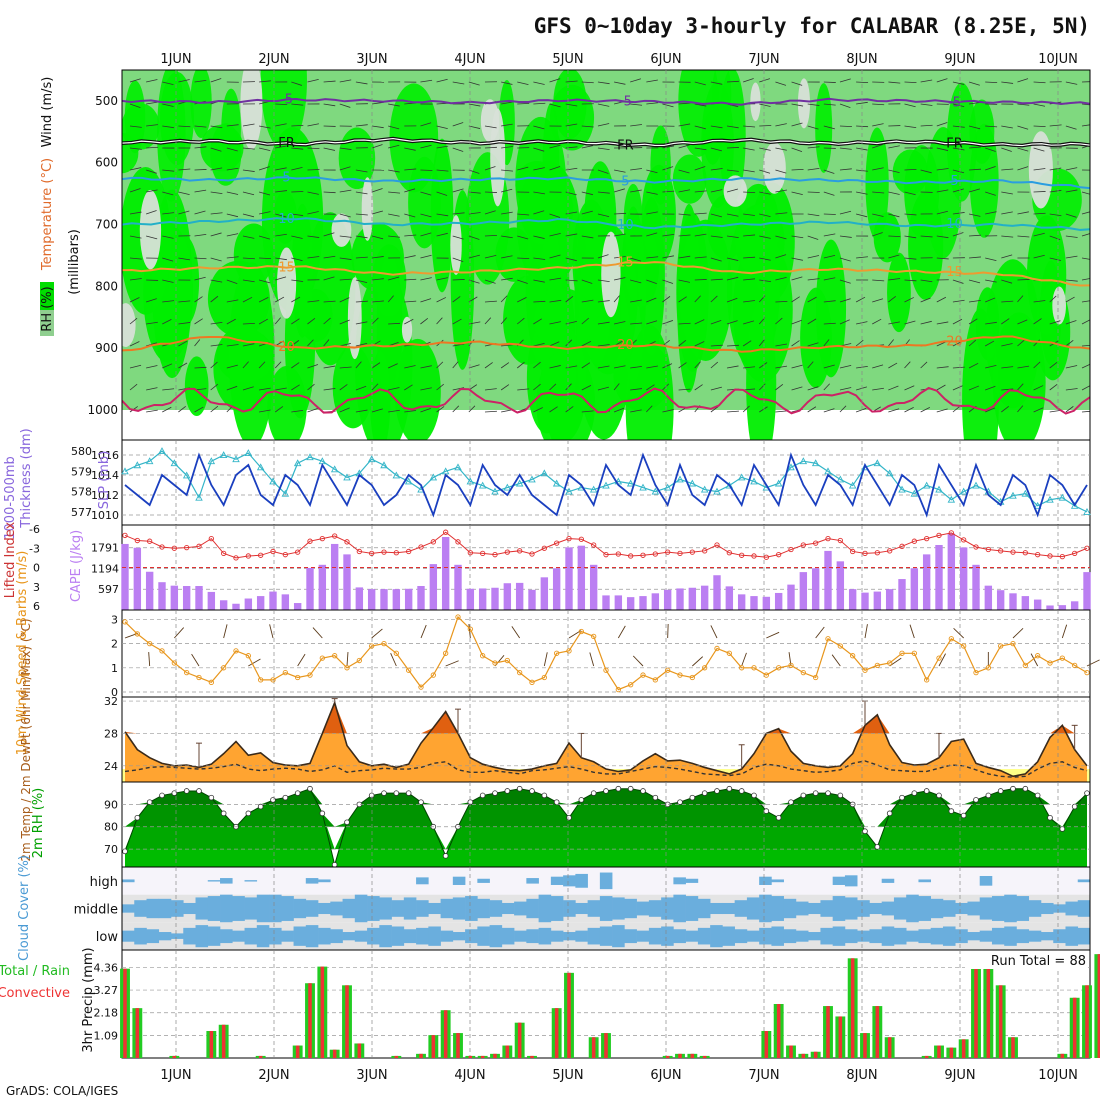 The image size is (1100, 1100). Describe the element at coordinates (38, 823) in the screenshot. I see `rh-ylabel: 2m RH (%)` at that location.